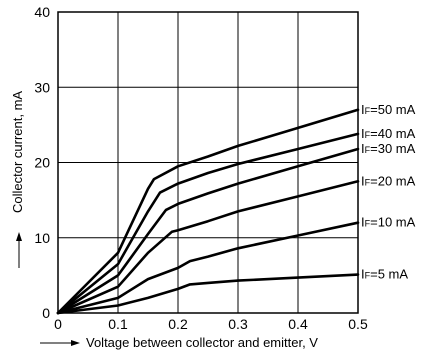 The image size is (429, 359). I want to click on series-label-0: IF=5 mA, so click(384, 274).